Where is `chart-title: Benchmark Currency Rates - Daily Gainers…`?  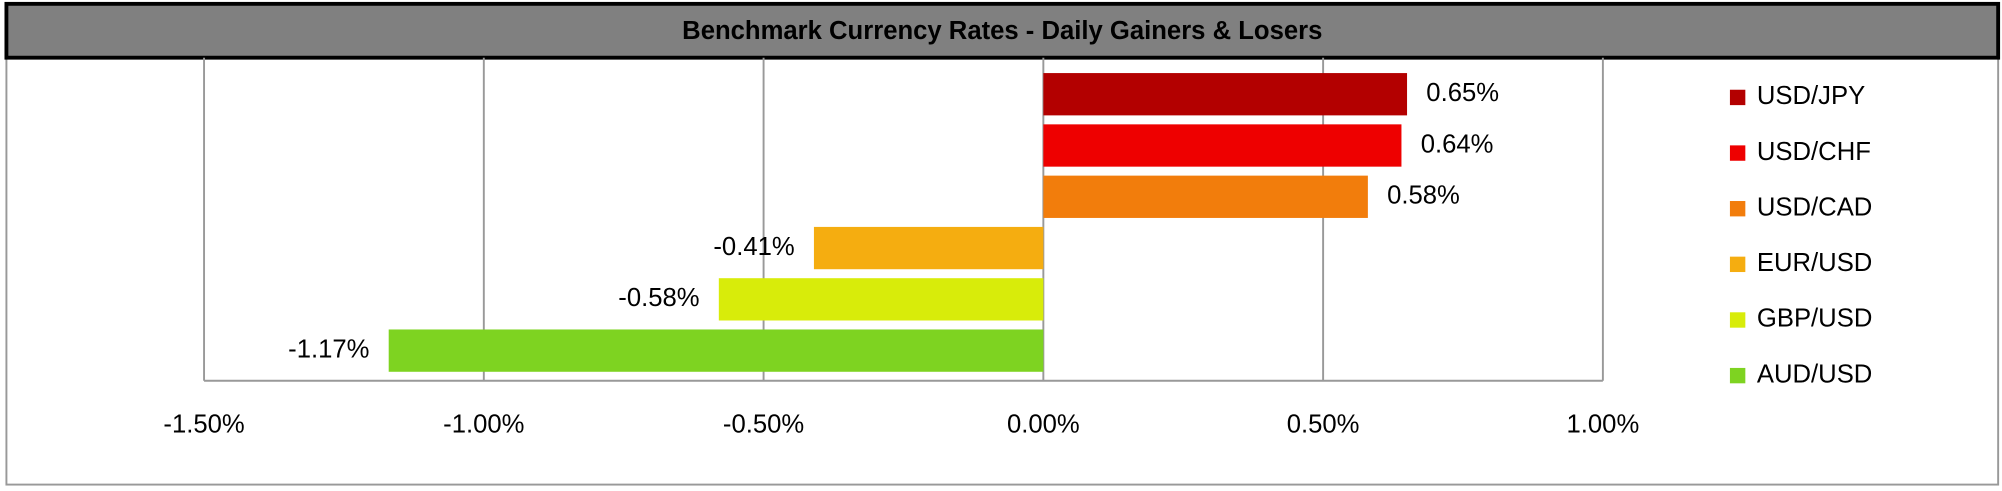
chart-title: Benchmark Currency Rates - Daily Gainers… is located at coordinates (1002, 31).